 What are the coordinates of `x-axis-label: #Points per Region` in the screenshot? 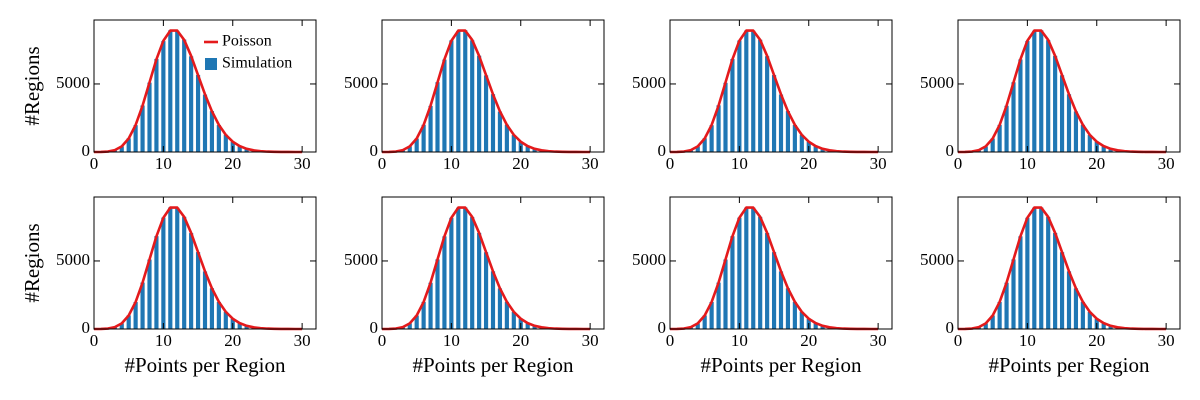 It's located at (1069, 365).